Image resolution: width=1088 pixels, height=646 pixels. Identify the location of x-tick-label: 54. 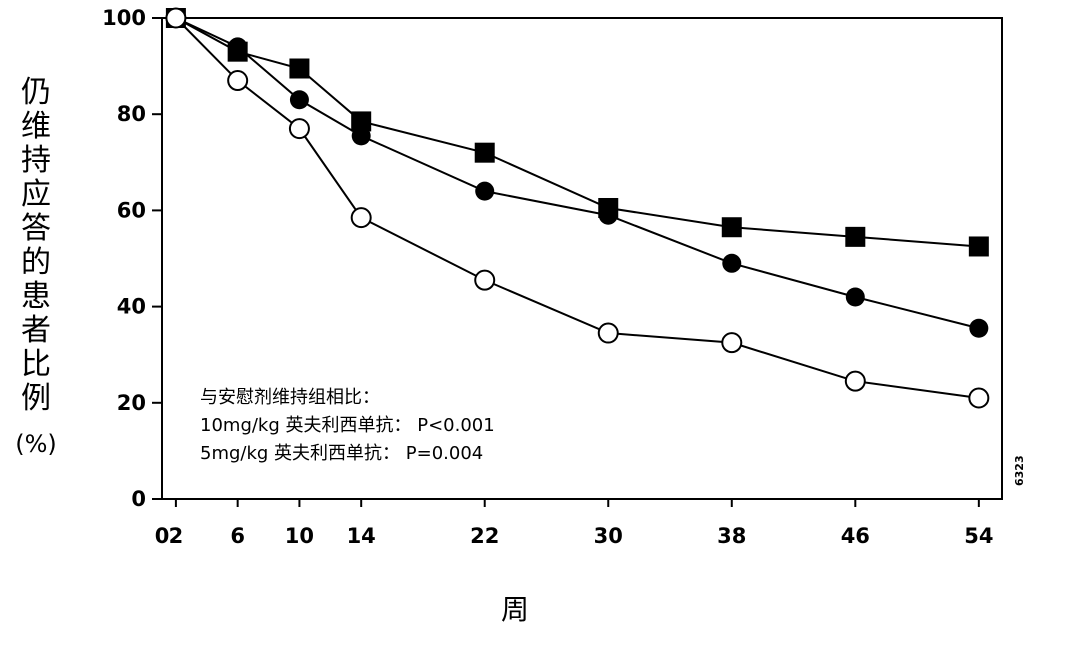
(978, 536).